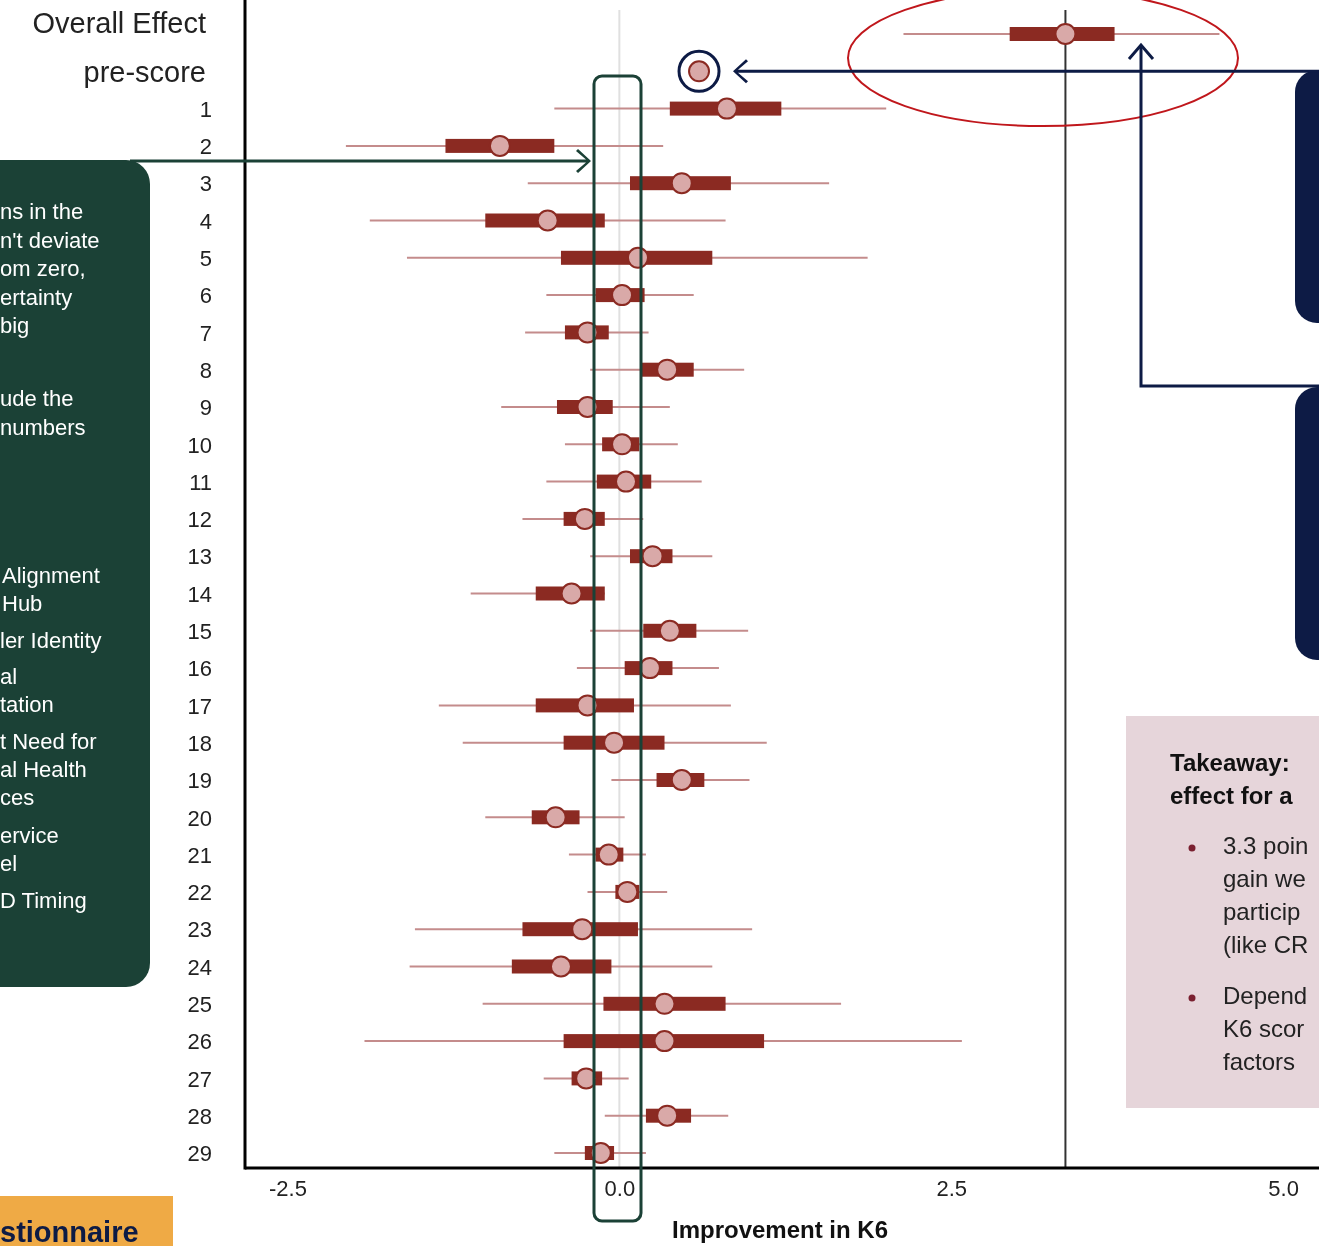 The height and width of the screenshot is (1246, 1319). I want to click on x-tick-label: 2.5, so click(952, 1188).